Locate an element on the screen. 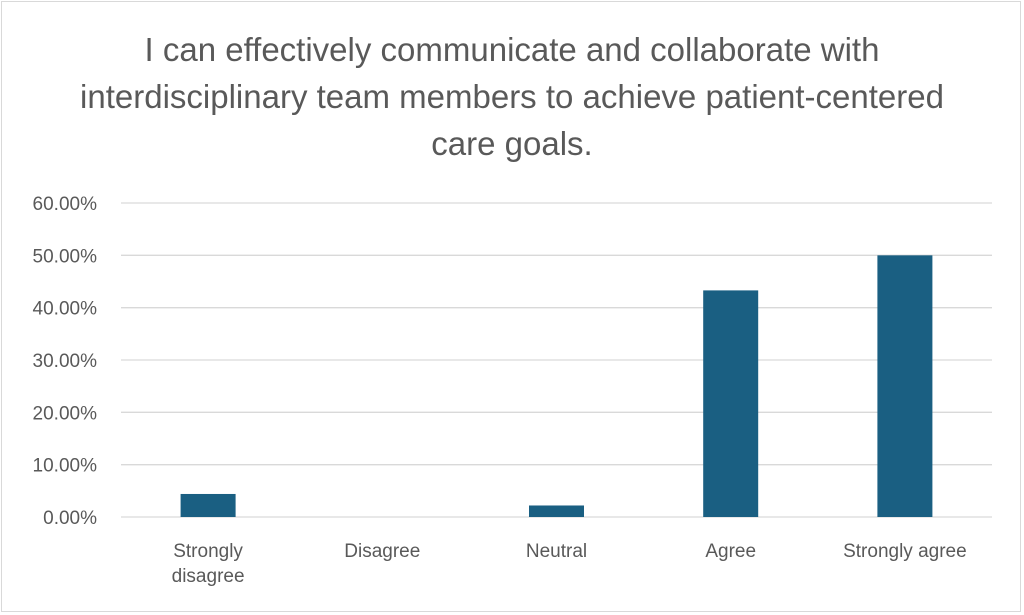 This screenshot has width=1024, height=615. bar-neutral is located at coordinates (556, 511).